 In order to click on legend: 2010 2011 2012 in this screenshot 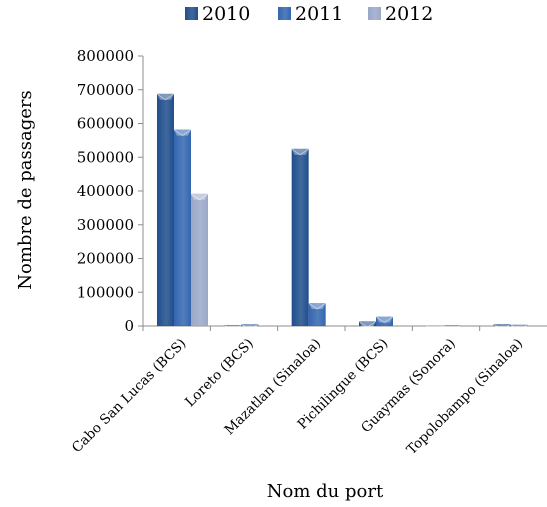, I will do `click(309, 14)`.